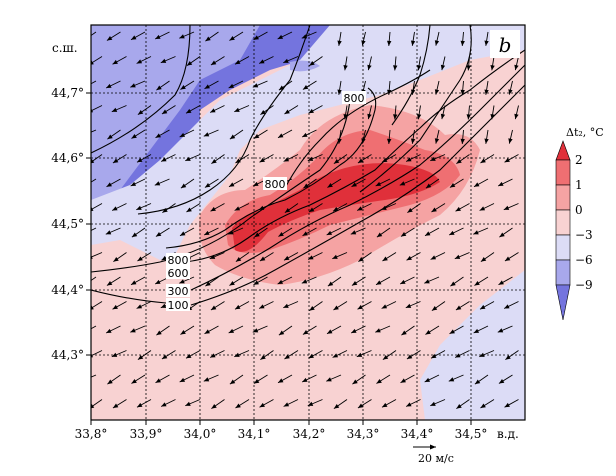 The width and height of the screenshot is (616, 476). What do you see at coordinates (281, 422) in the screenshot?
I see `lon-ticks` at bounding box center [281, 422].